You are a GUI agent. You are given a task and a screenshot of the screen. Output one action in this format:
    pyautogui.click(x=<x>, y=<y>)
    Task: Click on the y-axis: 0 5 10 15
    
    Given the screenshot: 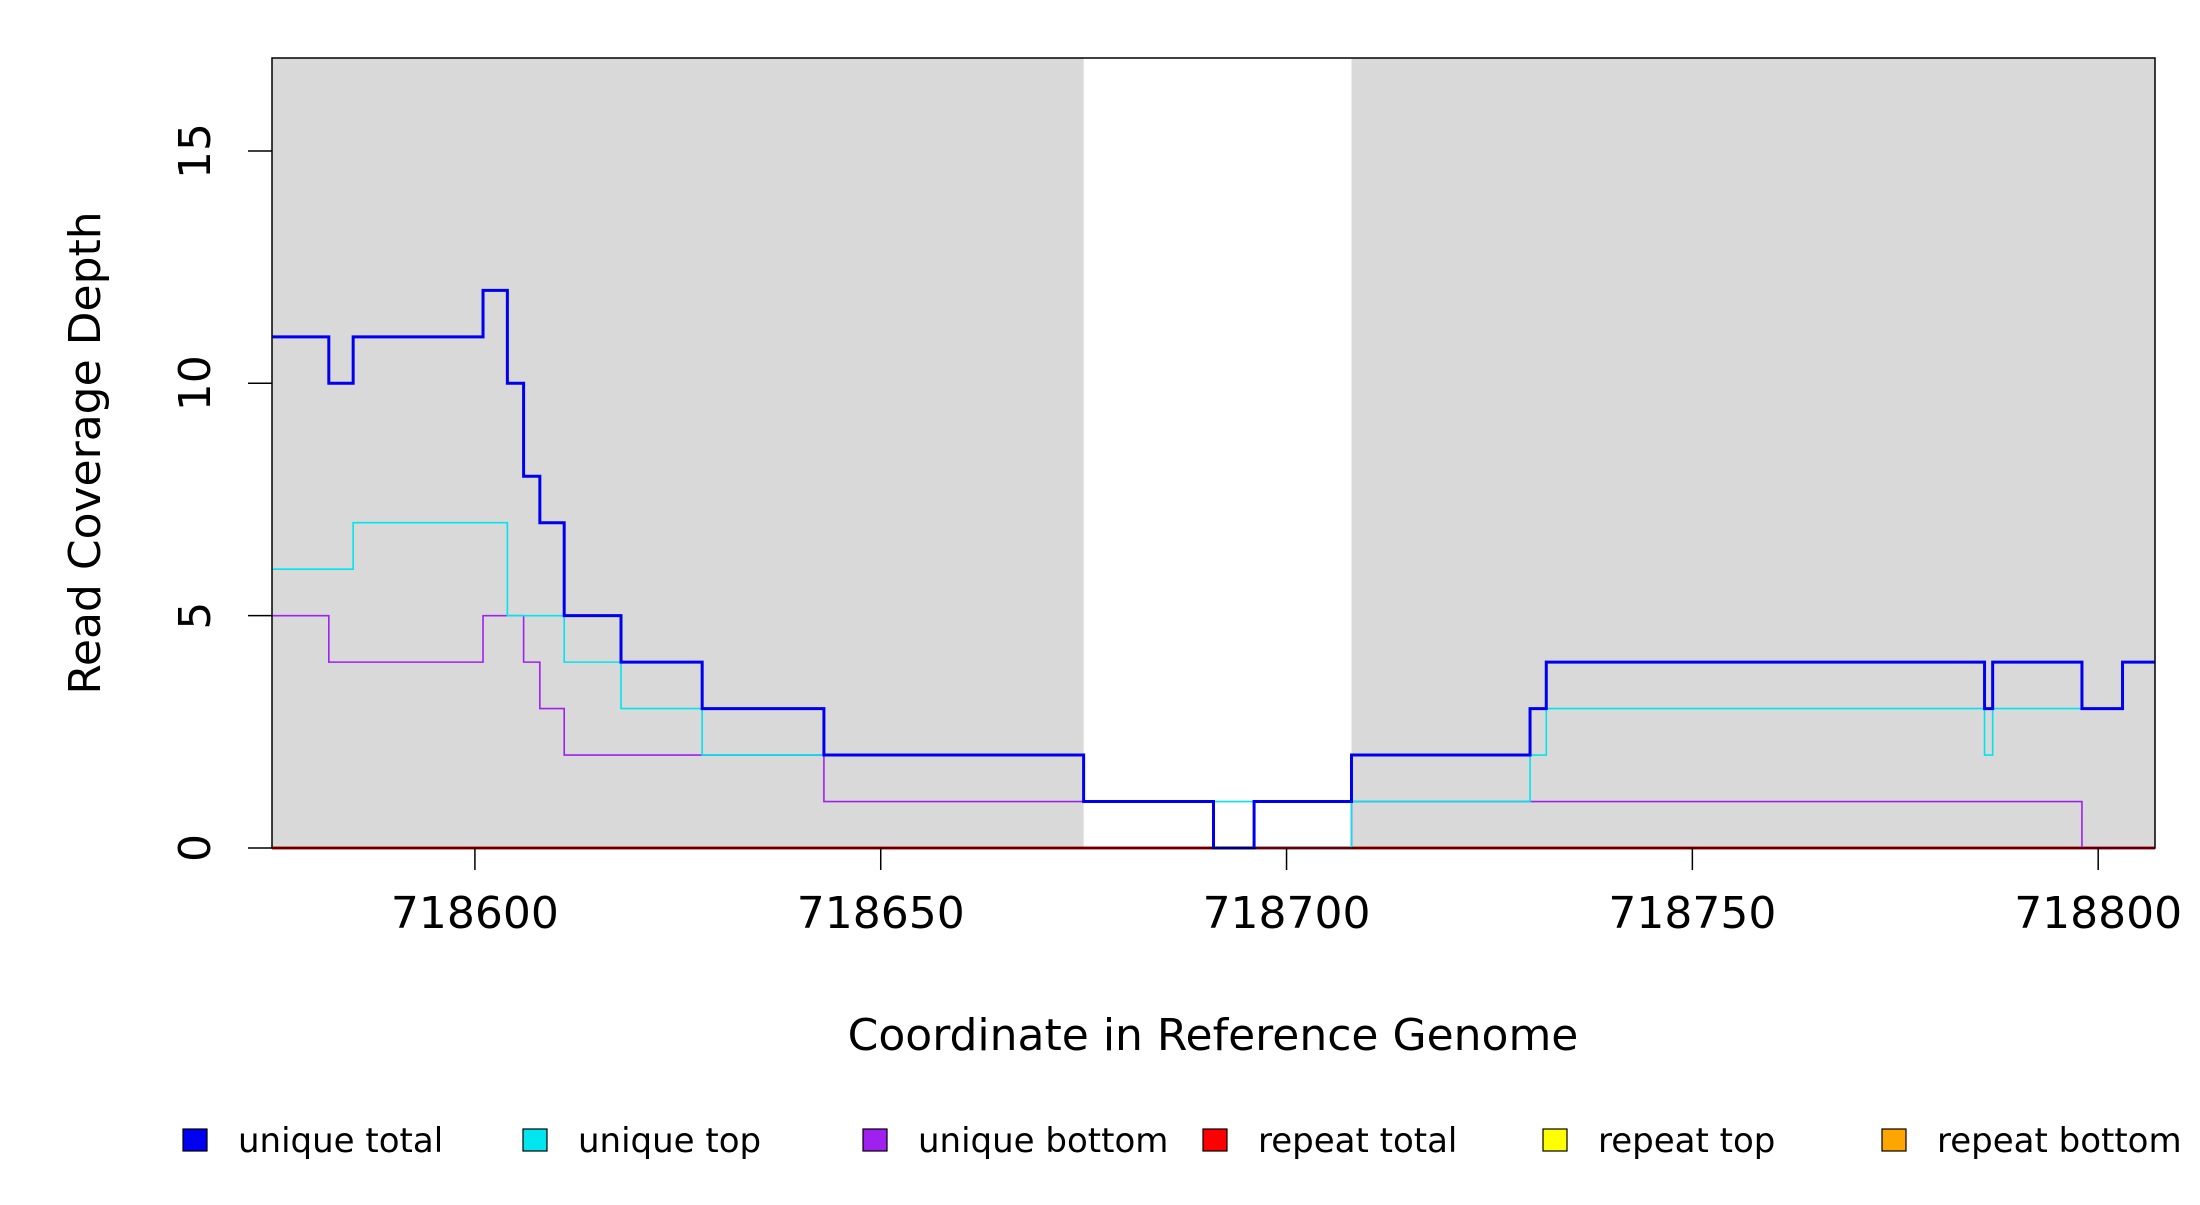 What is the action you would take?
    pyautogui.click(x=221, y=492)
    